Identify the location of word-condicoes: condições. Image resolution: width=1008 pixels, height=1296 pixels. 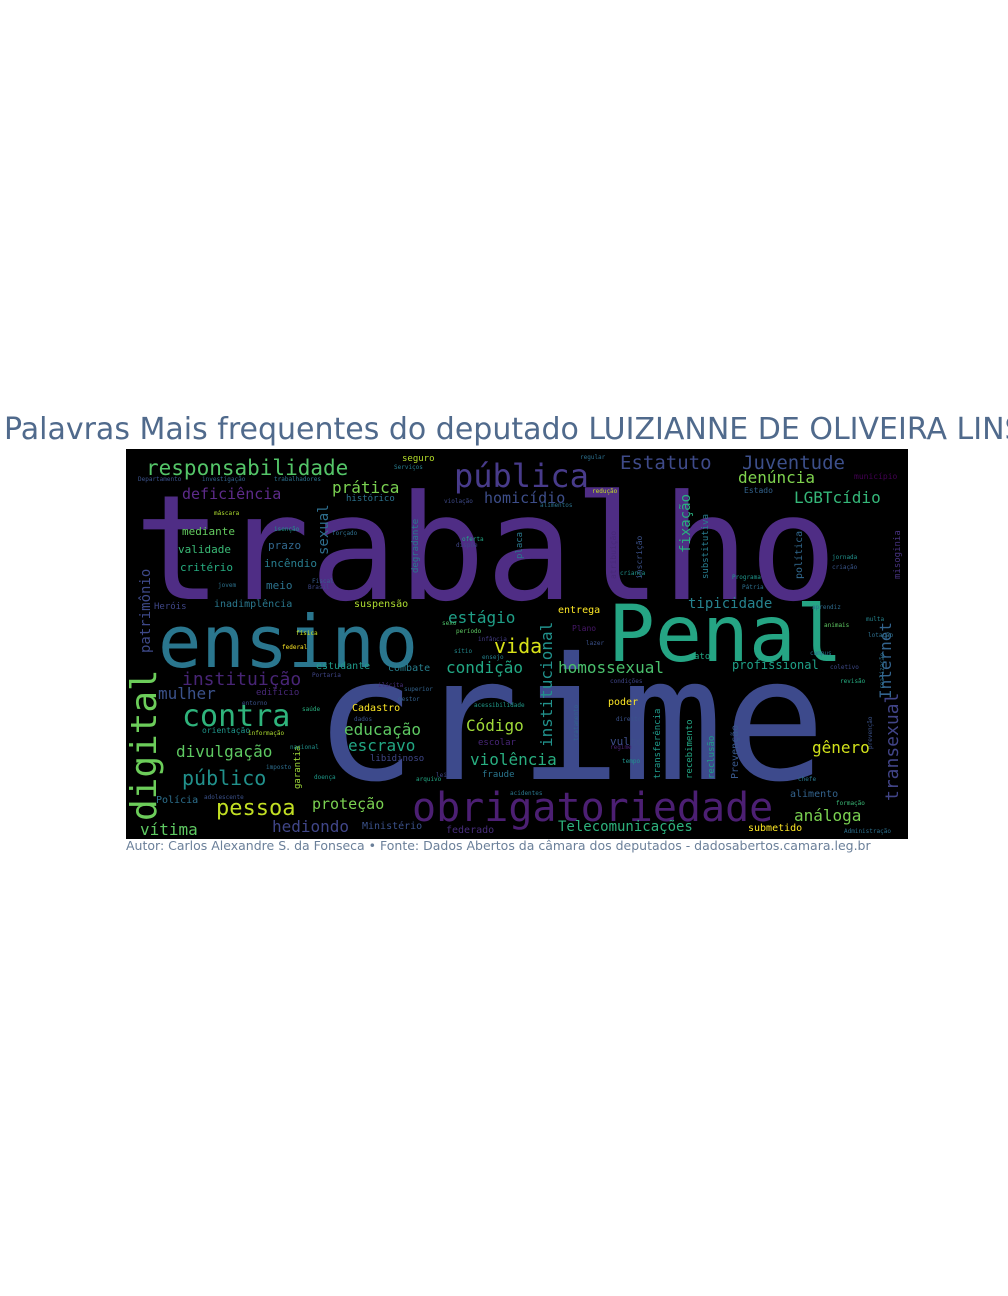
(626, 681).